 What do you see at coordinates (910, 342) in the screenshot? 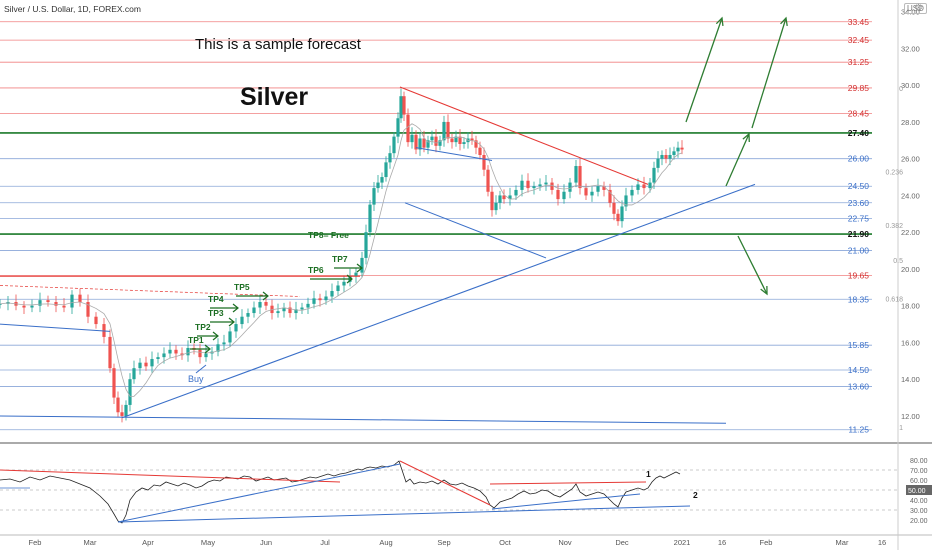
I see `price-tick-label: 16.00` at bounding box center [910, 342].